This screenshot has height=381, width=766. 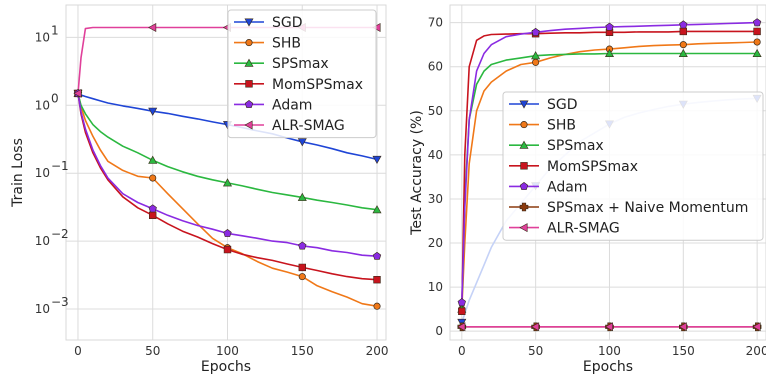 I want to click on y-axis-label: Train Loss, so click(x=18, y=173).